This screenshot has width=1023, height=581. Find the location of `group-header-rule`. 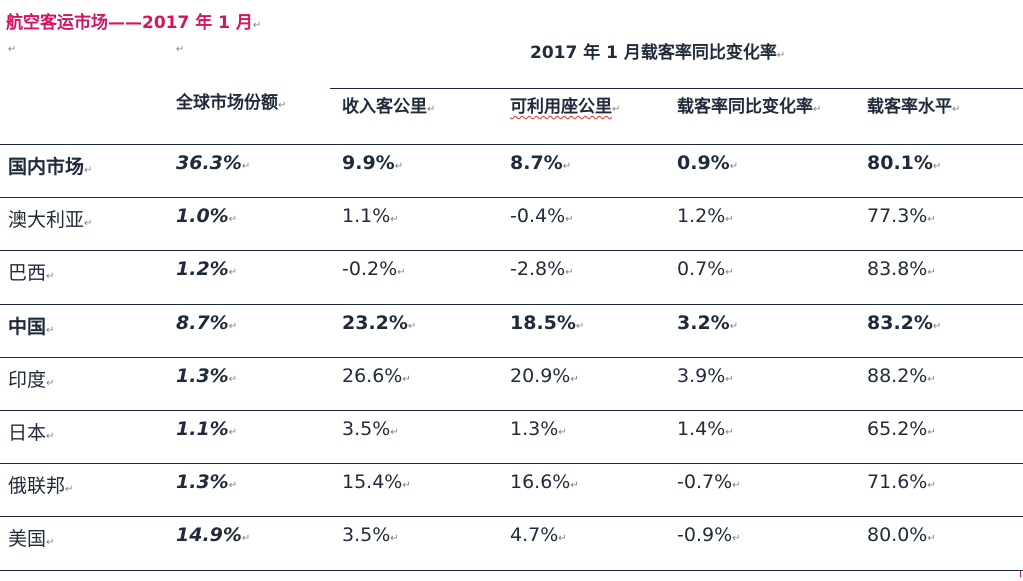

group-header-rule is located at coordinates (676, 88).